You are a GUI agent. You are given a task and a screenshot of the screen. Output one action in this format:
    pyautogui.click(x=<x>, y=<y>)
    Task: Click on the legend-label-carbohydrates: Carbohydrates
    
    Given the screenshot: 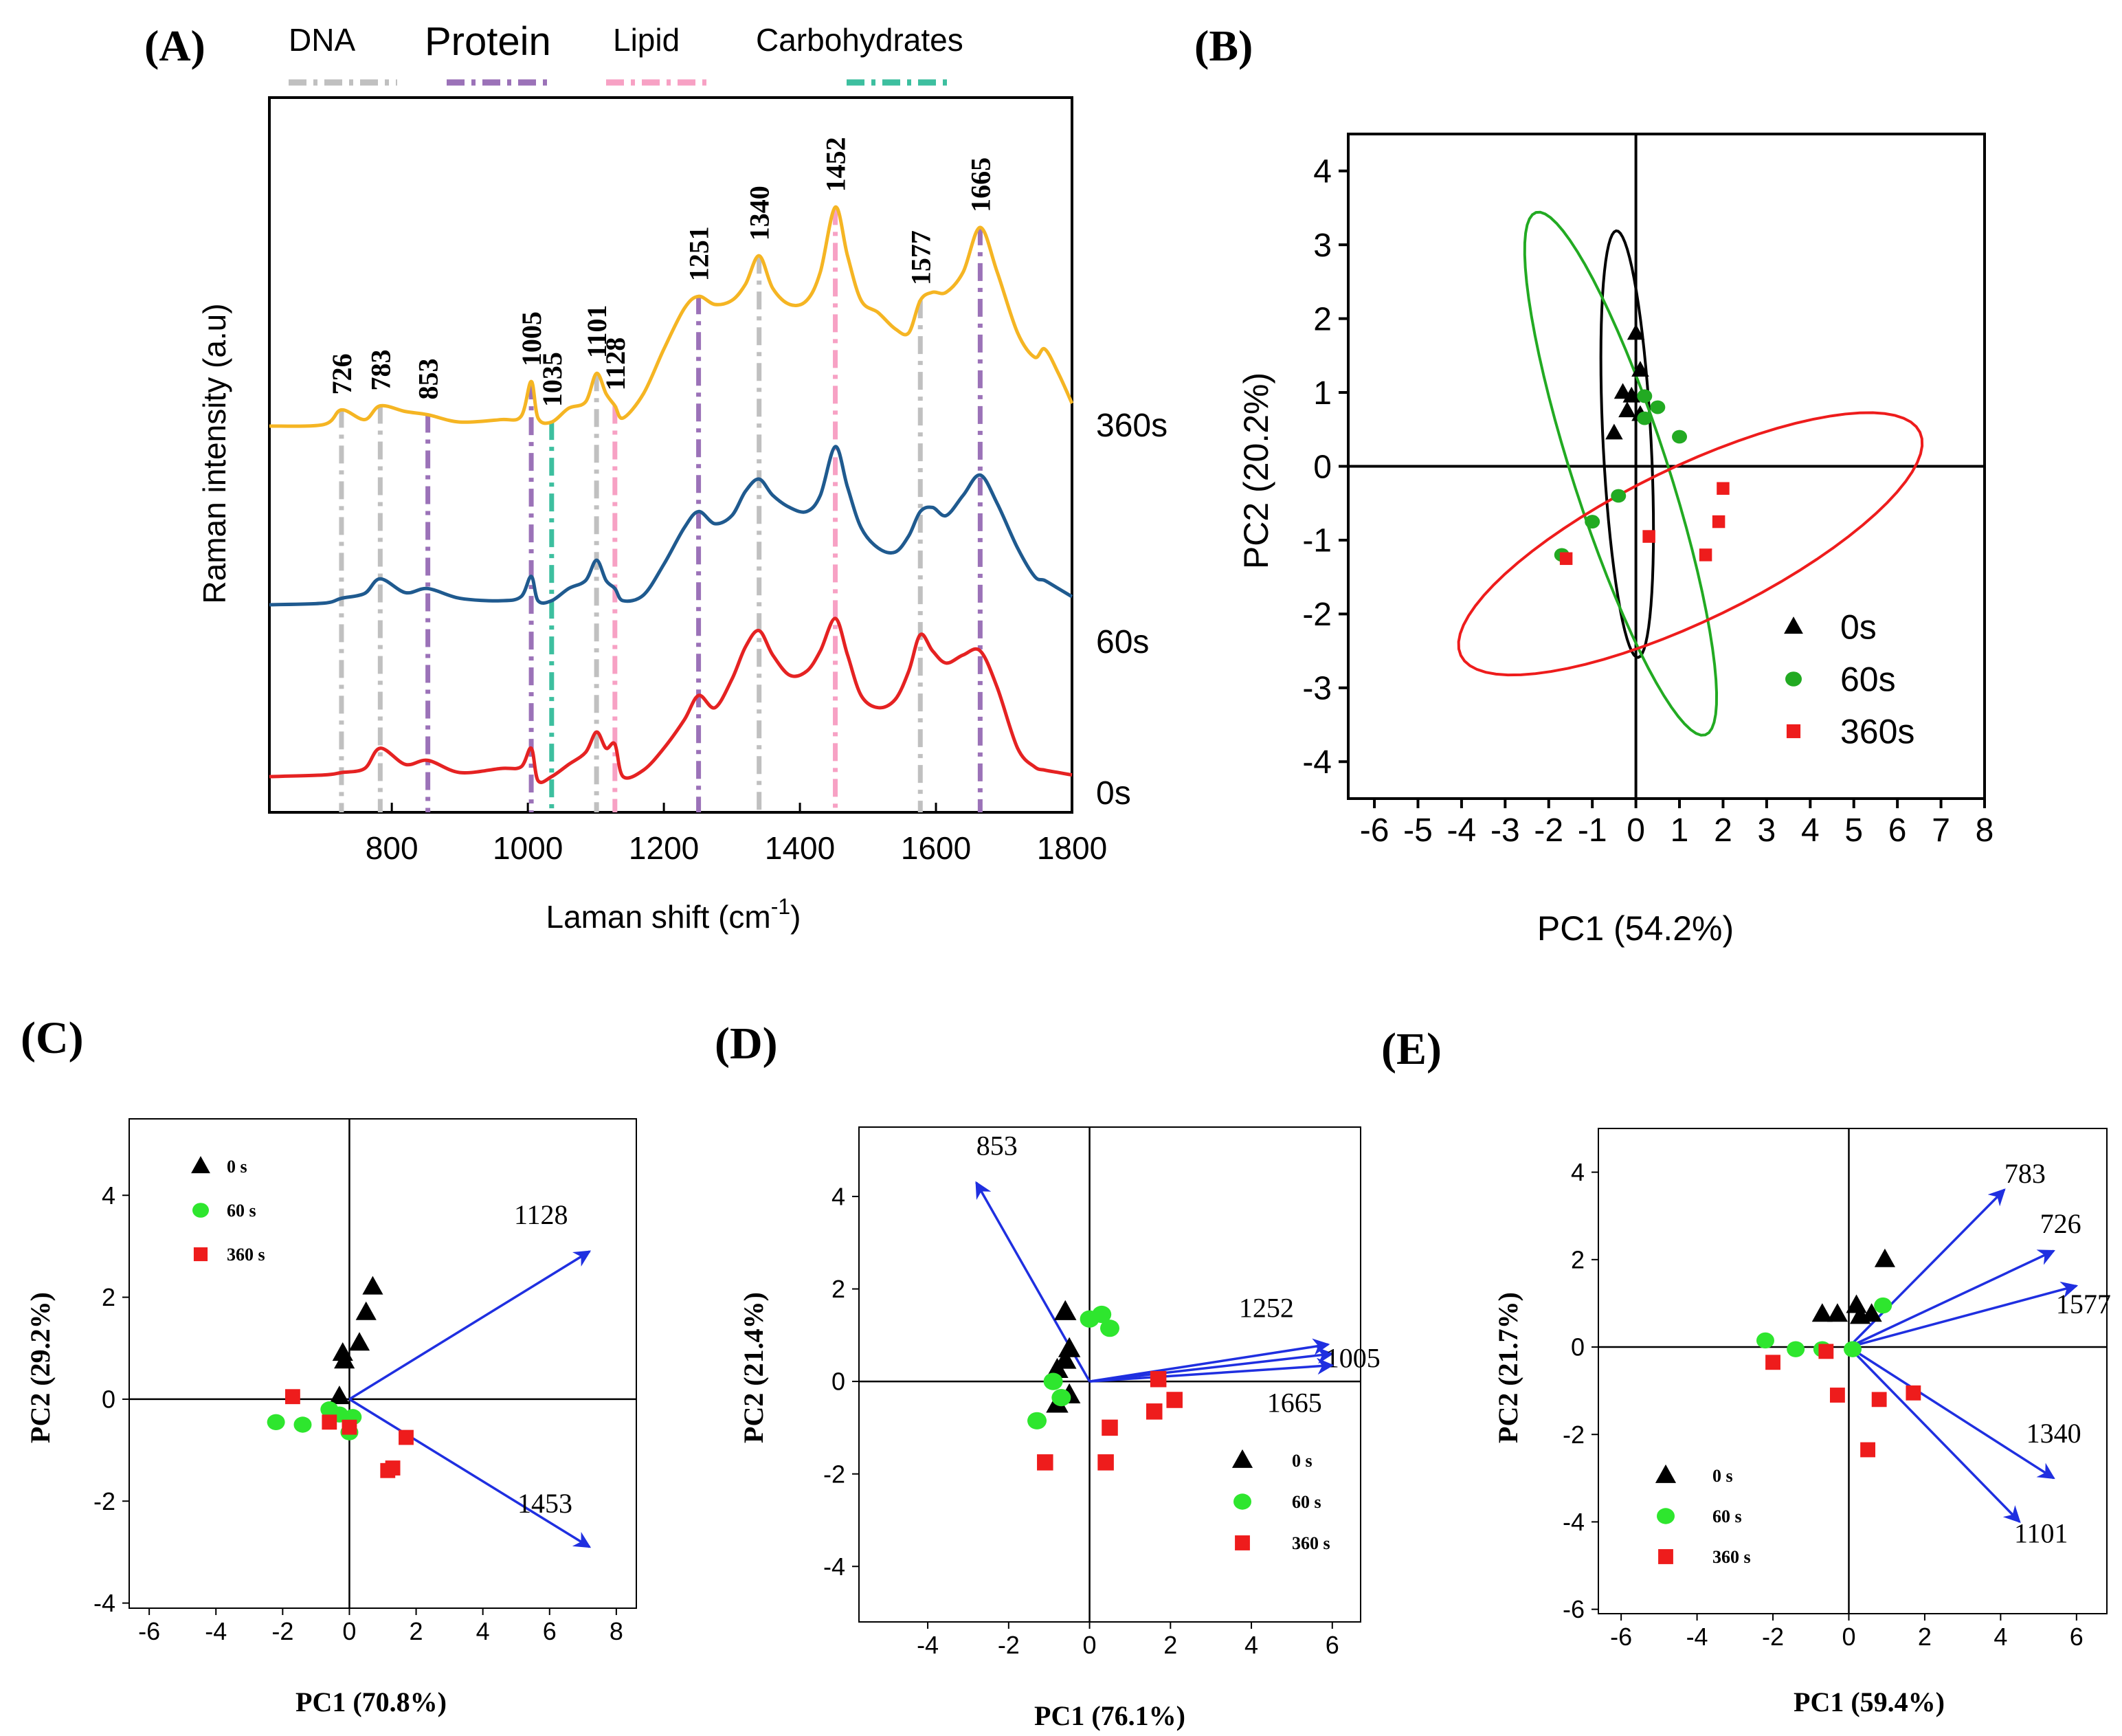 What is the action you would take?
    pyautogui.click(x=859, y=40)
    